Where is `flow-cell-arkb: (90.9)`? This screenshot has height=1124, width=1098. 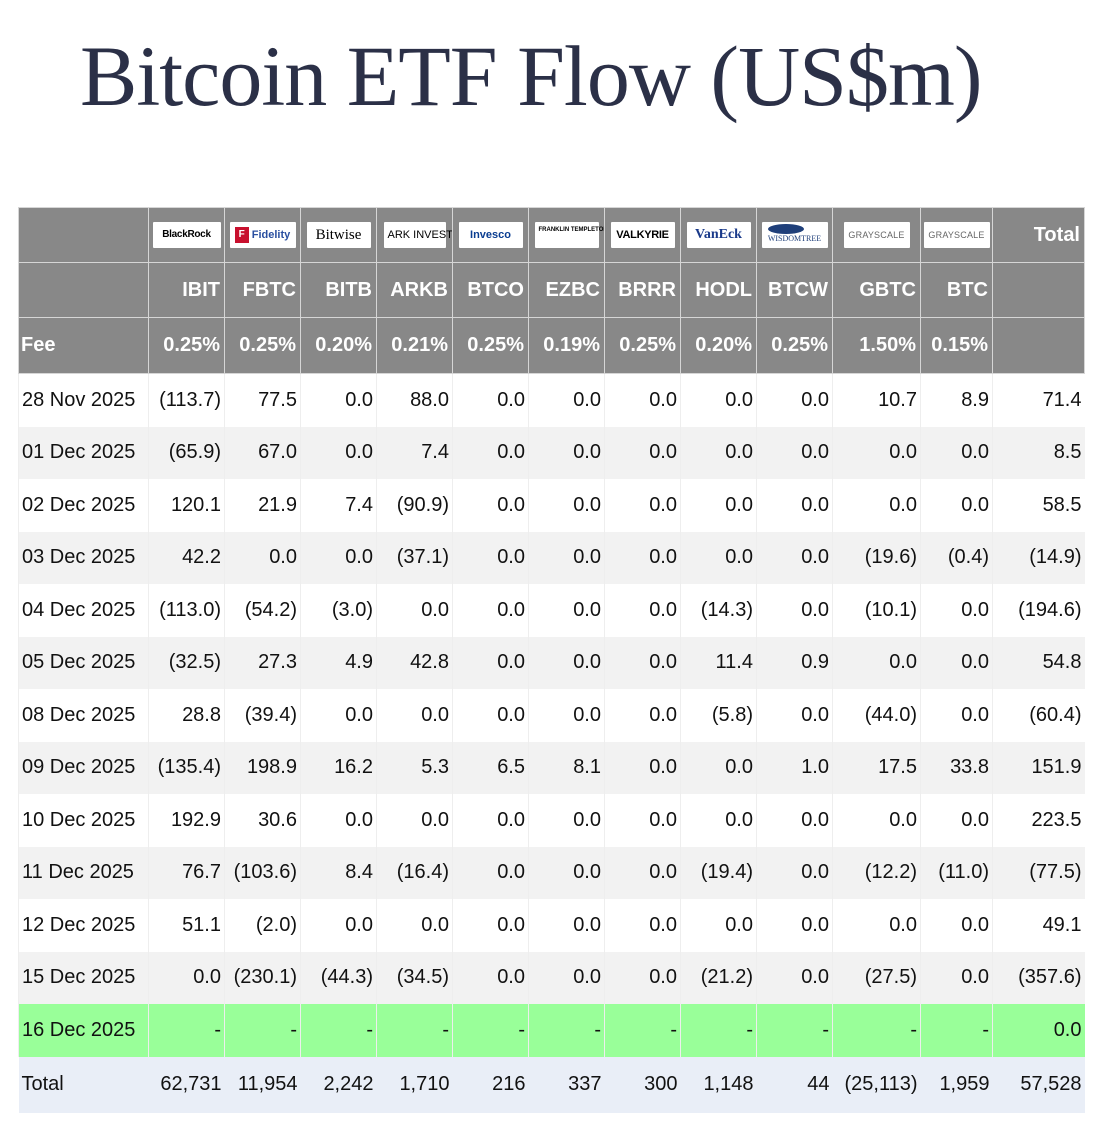
flow-cell-arkb: (90.9) is located at coordinates (414, 505).